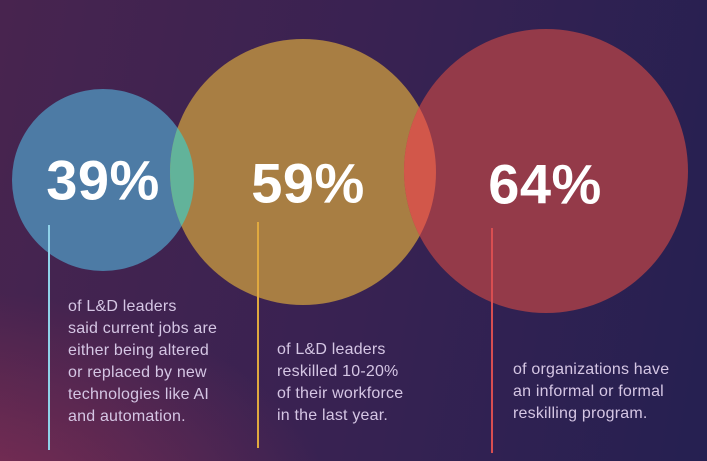 Image resolution: width=707 pixels, height=461 pixels. I want to click on stat-value-64: 64%, so click(545, 184).